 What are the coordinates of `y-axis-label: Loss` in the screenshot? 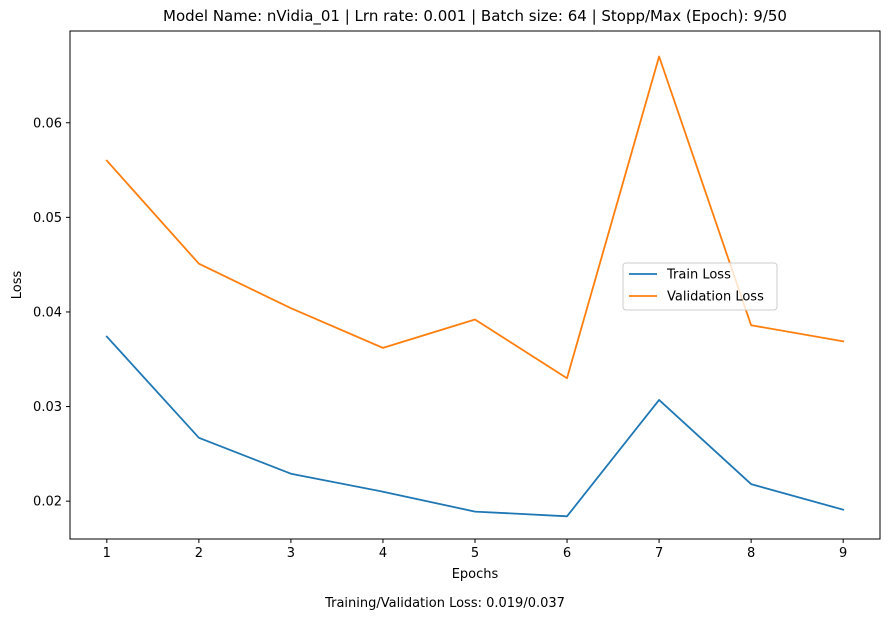 It's located at (17, 285).